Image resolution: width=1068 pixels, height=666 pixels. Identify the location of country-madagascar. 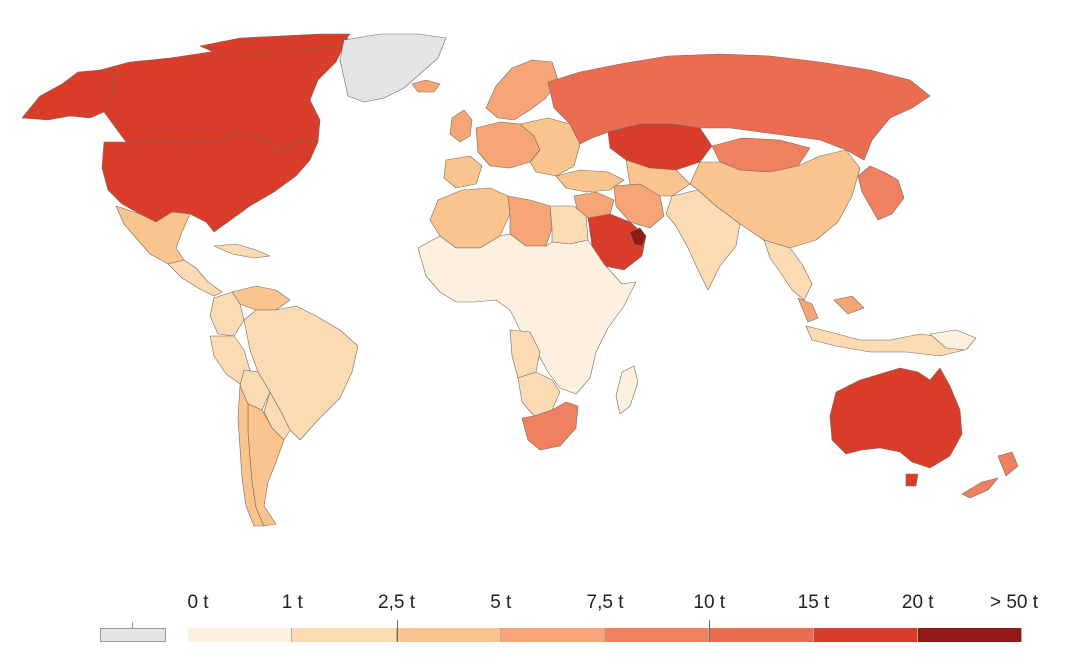
(627, 390).